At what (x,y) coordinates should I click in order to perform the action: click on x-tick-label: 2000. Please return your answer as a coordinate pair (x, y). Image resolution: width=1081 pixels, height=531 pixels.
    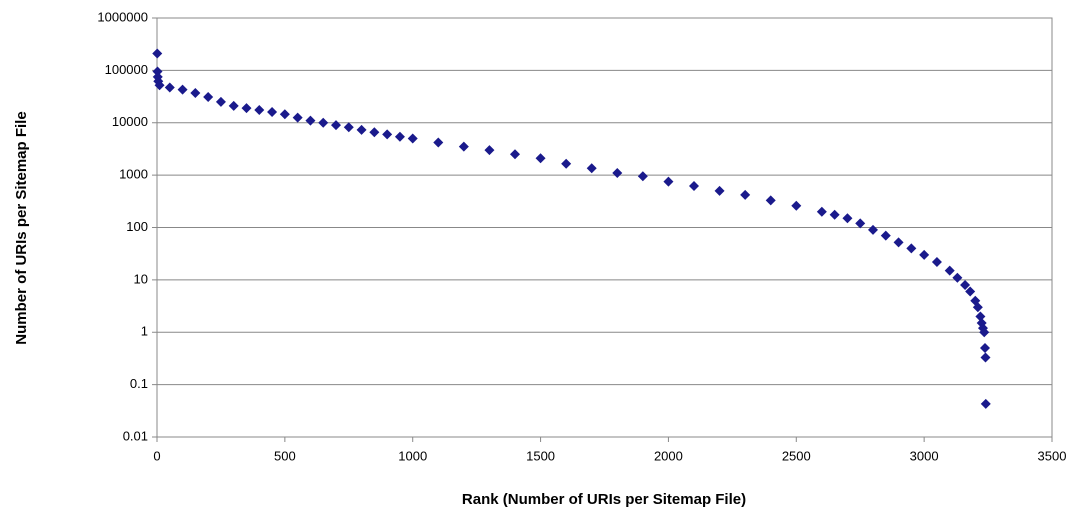
    Looking at the image, I should click on (668, 455).